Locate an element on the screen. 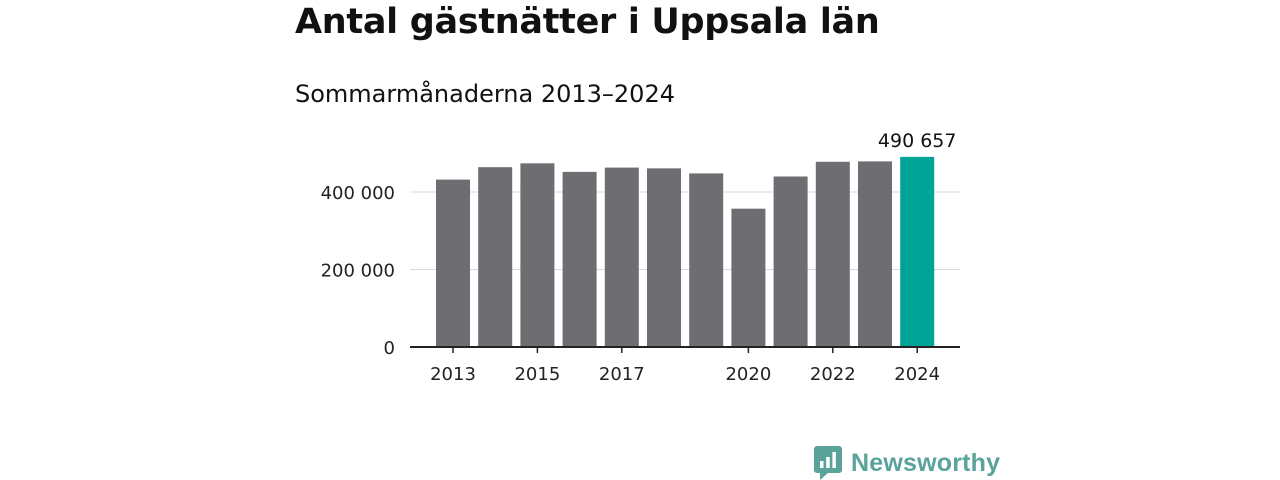  data-labels: 490 657 is located at coordinates (917, 141).